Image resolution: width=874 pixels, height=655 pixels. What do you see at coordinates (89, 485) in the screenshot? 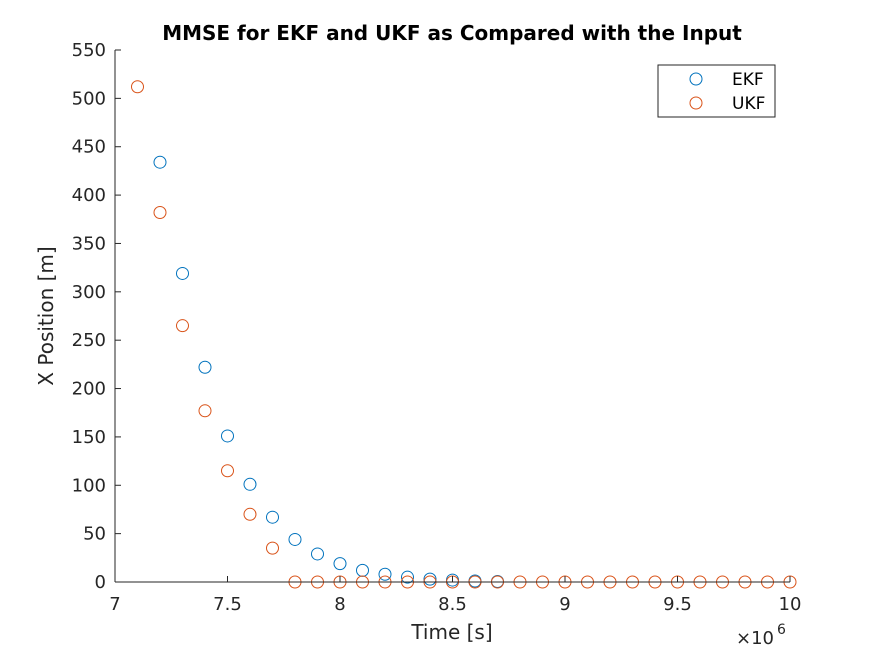
I see `y-tick-label: 100` at bounding box center [89, 485].